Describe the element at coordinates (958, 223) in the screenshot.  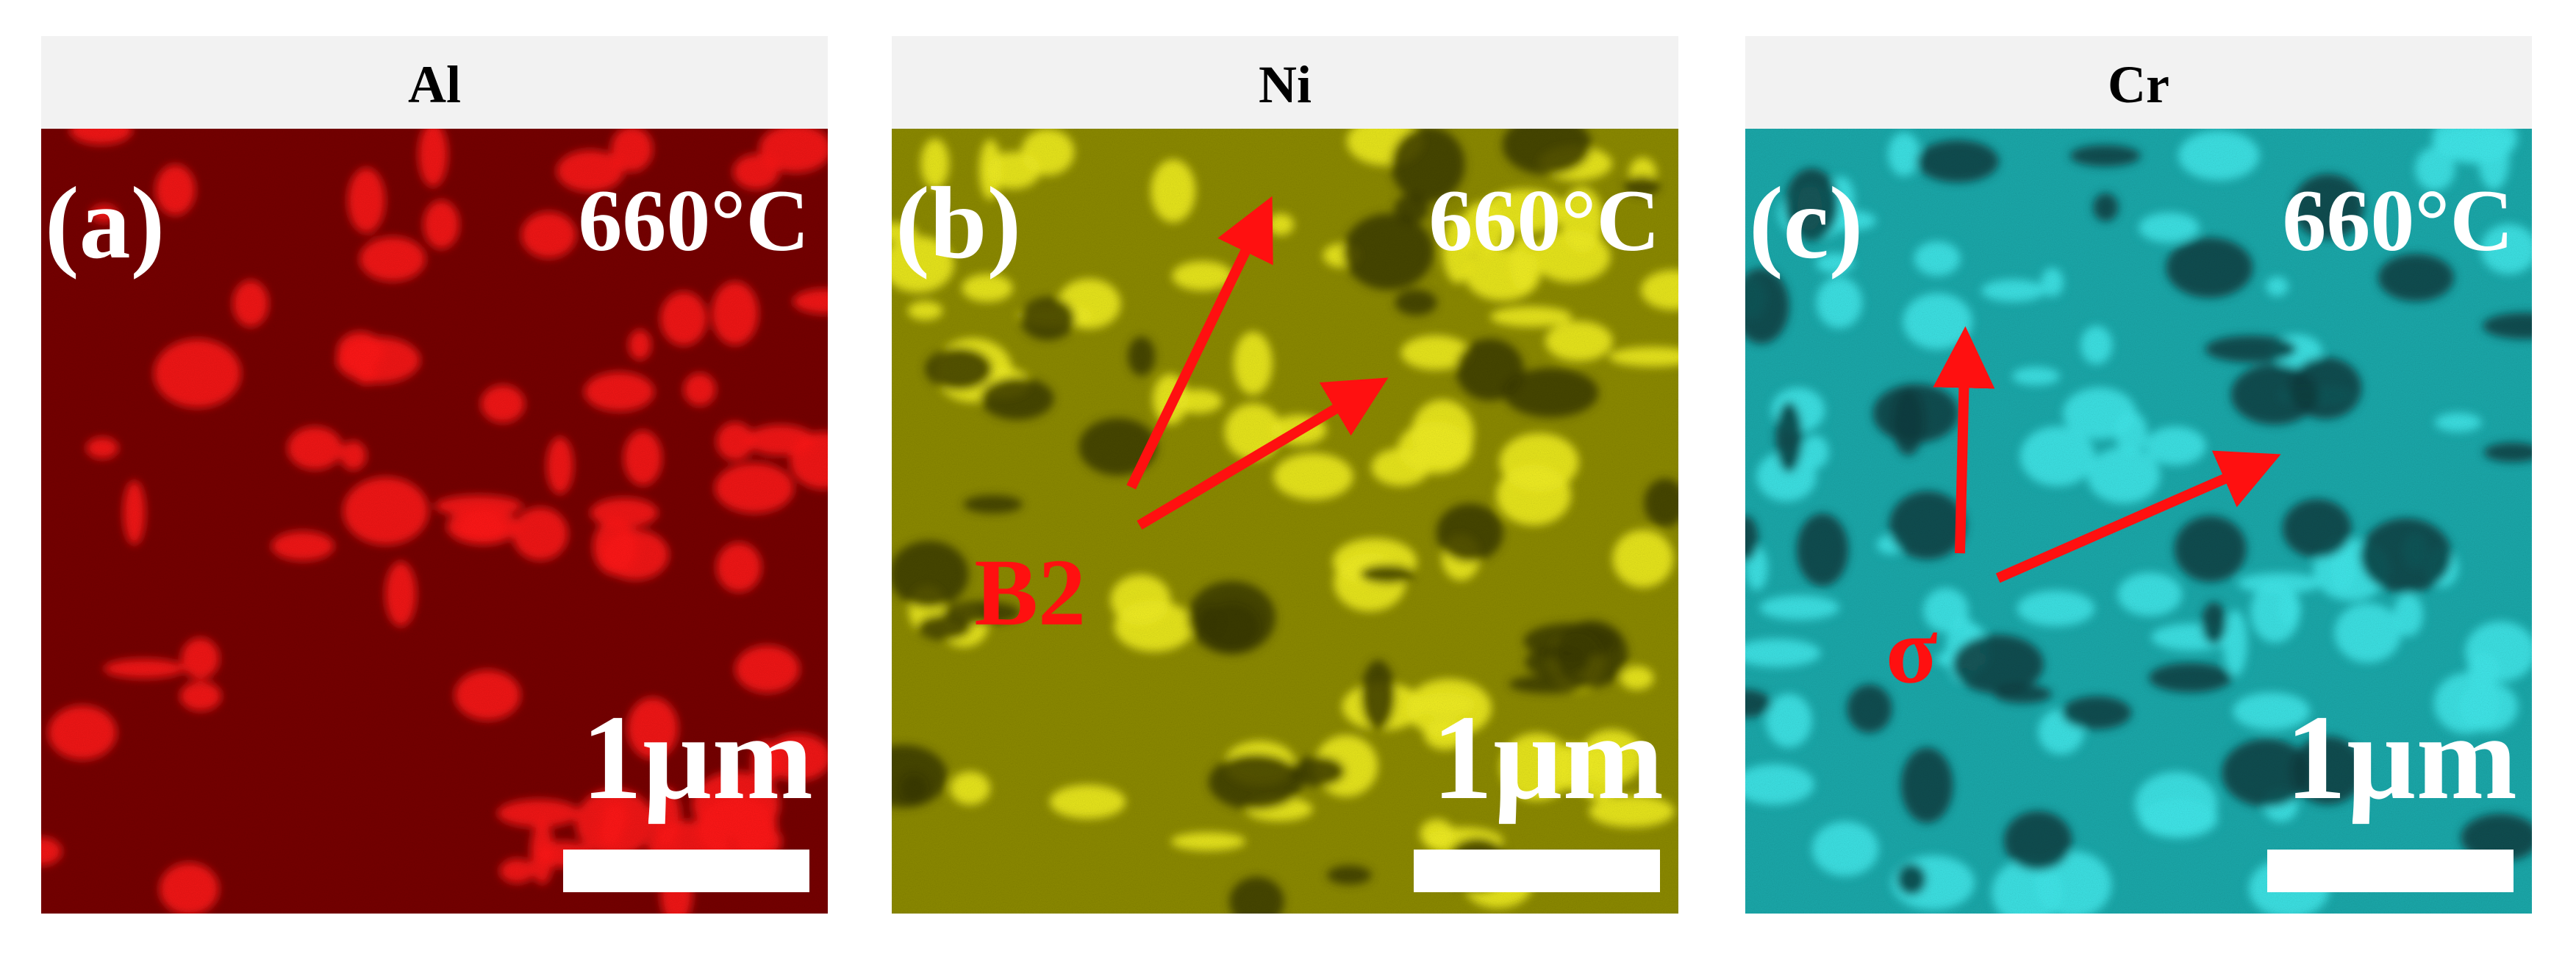
I see `panel-label: (b)` at that location.